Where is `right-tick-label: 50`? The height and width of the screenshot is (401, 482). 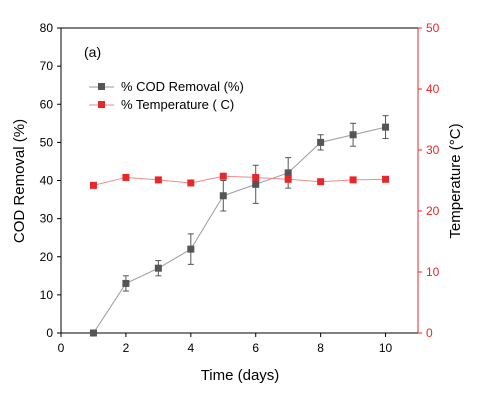
right-tick-label: 50 is located at coordinates (433, 28).